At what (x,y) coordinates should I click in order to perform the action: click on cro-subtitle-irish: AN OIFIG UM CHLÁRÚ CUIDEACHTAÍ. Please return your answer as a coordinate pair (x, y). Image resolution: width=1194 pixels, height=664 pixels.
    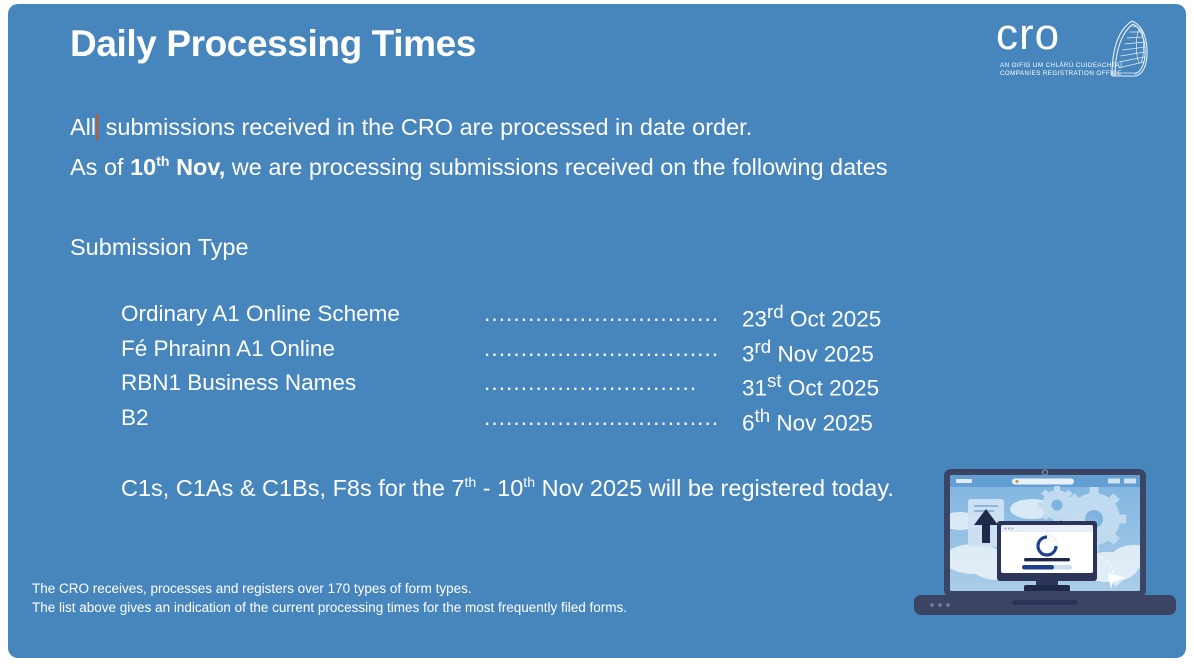
    Looking at the image, I should click on (1061, 65).